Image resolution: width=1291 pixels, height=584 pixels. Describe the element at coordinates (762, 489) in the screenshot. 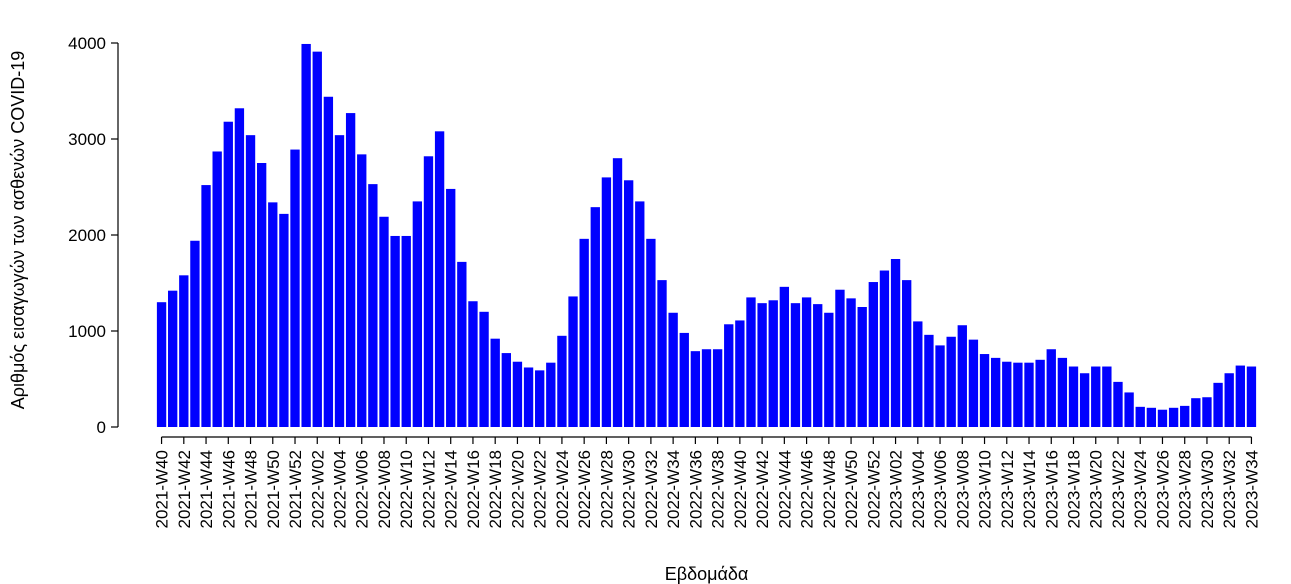

I see `x-tick-label: 2022-W42` at that location.